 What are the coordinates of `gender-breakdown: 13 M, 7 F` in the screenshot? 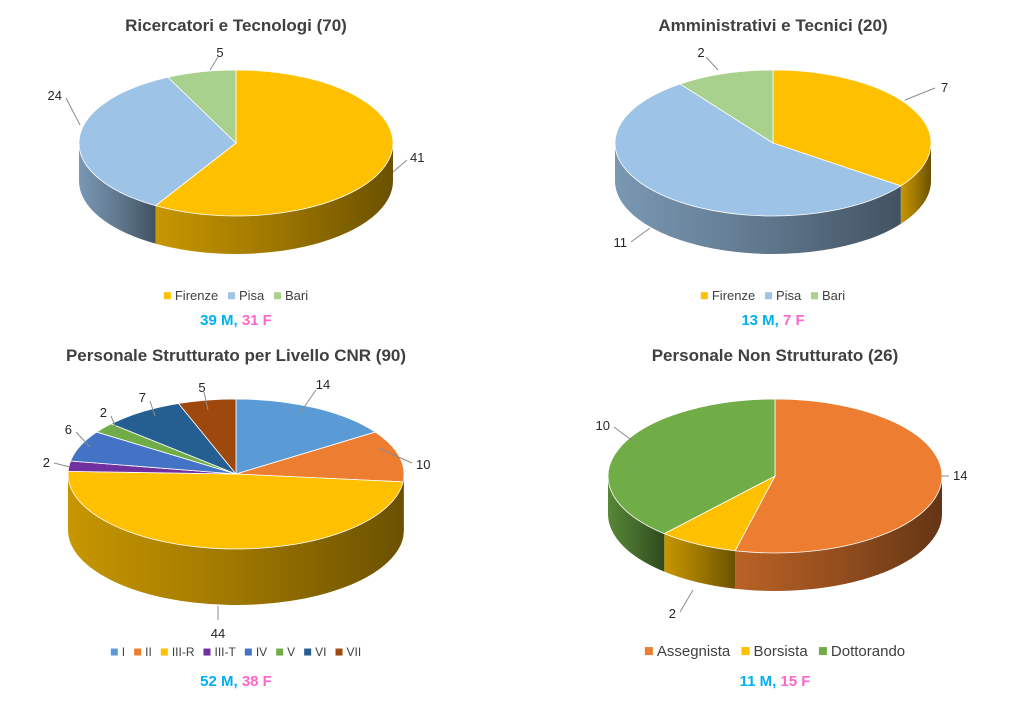 It's located at (772, 320).